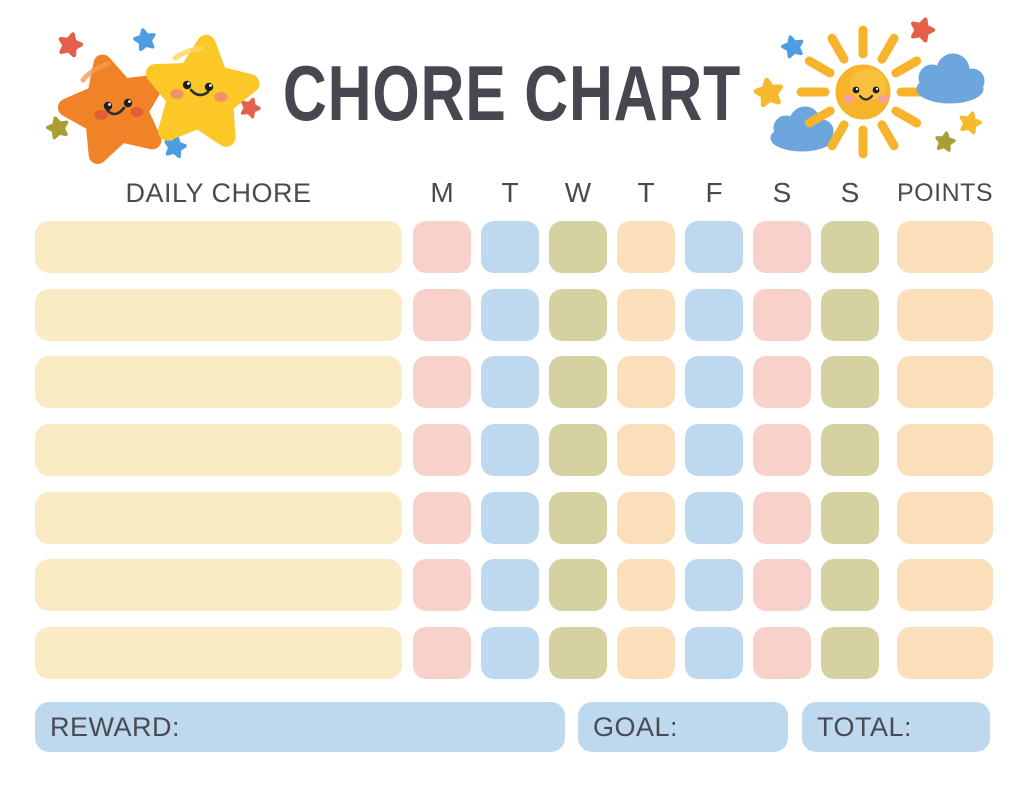  I want to click on day-header-5: F, so click(714, 192).